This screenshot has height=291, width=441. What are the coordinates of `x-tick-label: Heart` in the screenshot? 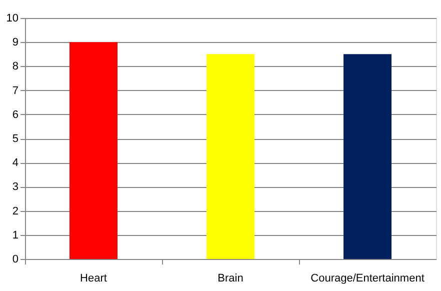 It's located at (93, 278).